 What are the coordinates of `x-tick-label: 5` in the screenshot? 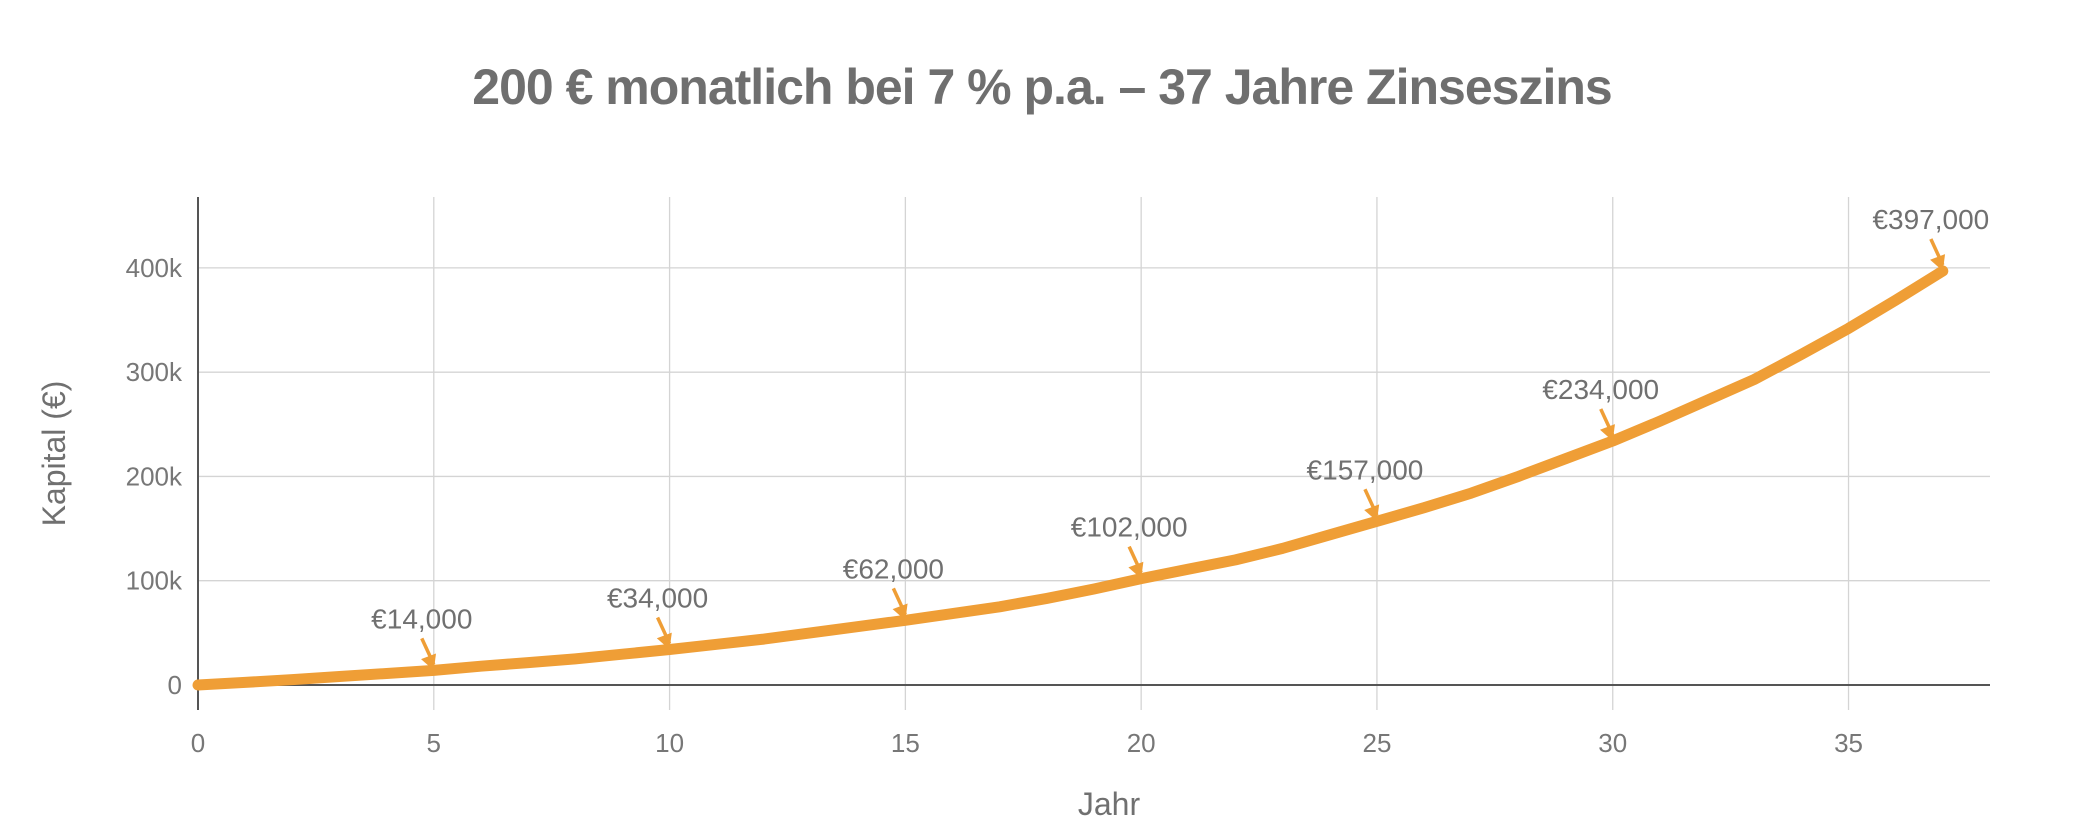 It's located at (434, 743).